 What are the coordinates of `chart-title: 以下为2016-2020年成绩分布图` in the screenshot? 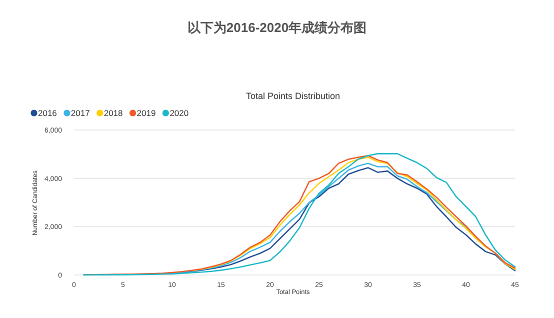 It's located at (277, 27).